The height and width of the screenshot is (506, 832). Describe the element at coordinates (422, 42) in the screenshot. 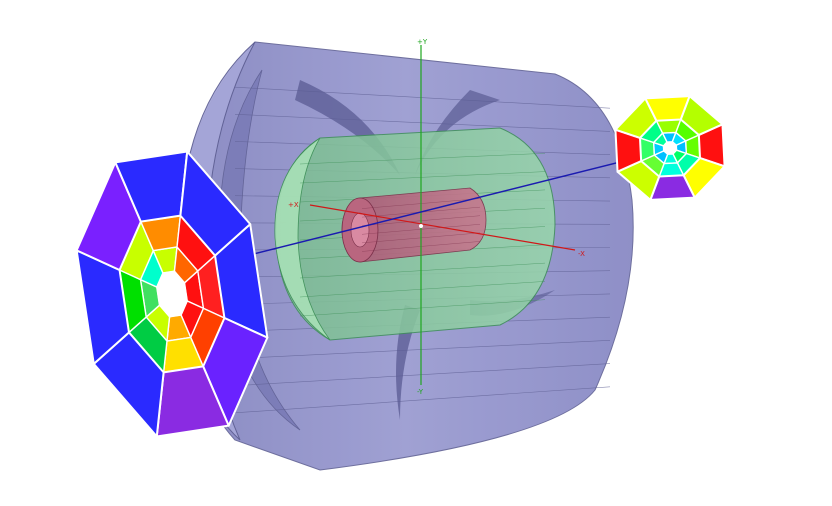

I see `axis-label-y-top: +Y` at that location.